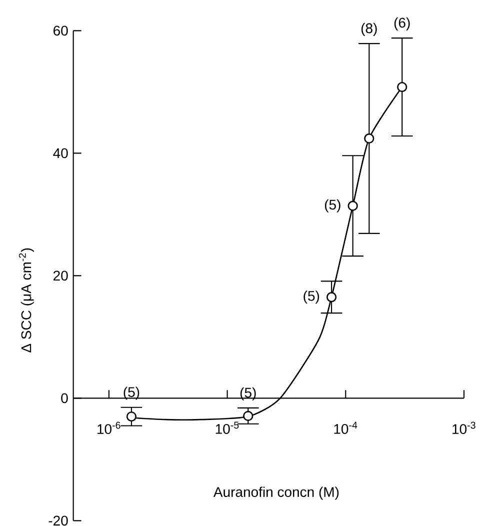  Describe the element at coordinates (26, 300) in the screenshot. I see `y-axis-title: Δ SCC (μA cm$^{-2}$)` at that location.